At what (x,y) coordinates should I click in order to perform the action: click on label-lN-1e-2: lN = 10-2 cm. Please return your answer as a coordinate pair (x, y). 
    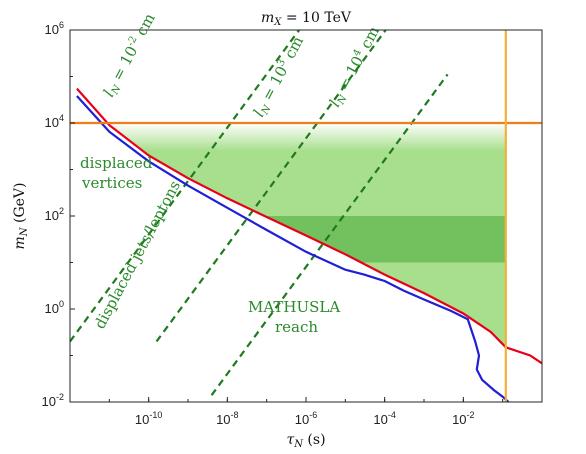
    Looking at the image, I should click on (130, 55).